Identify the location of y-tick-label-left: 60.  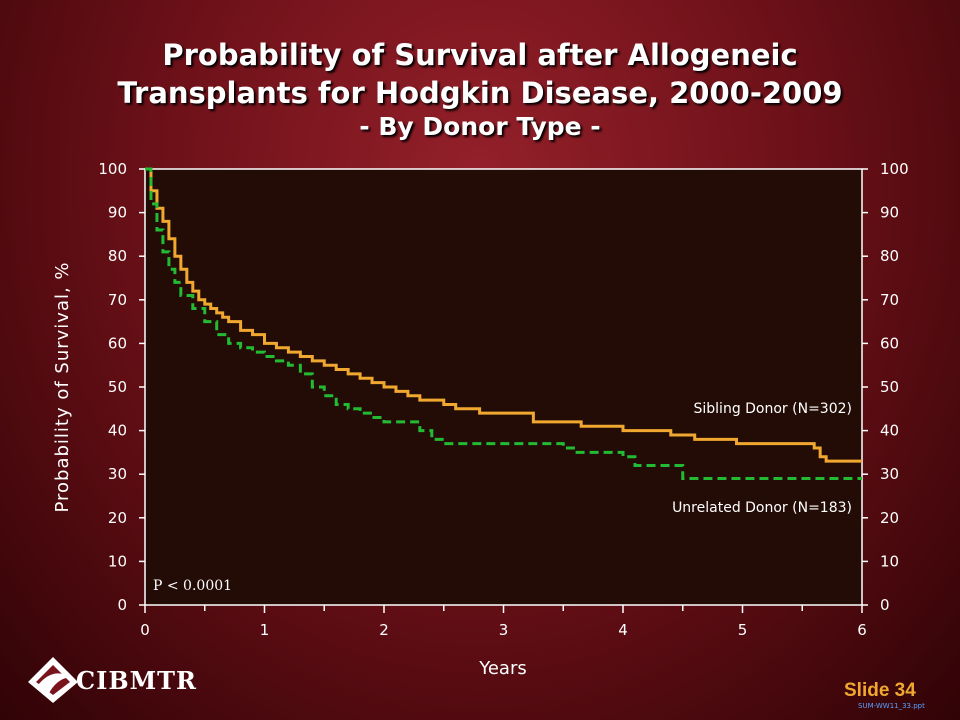
(117, 343).